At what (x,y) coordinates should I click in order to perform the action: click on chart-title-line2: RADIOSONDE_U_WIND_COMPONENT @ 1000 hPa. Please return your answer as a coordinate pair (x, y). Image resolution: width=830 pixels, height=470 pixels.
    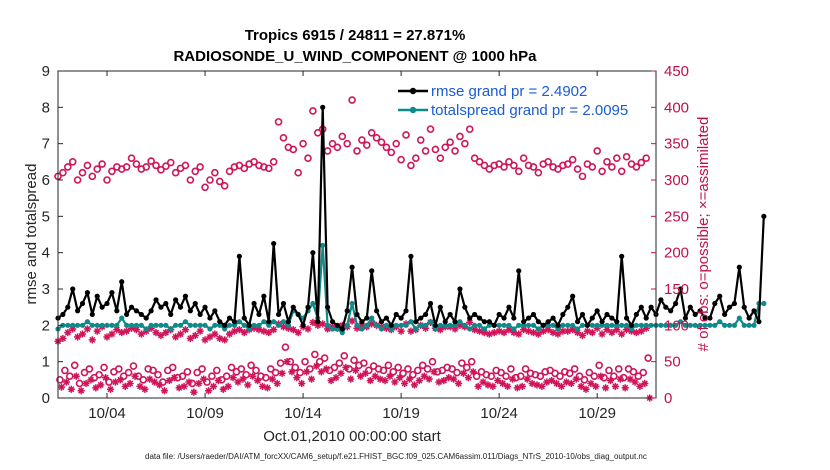
    Looking at the image, I should click on (355, 56).